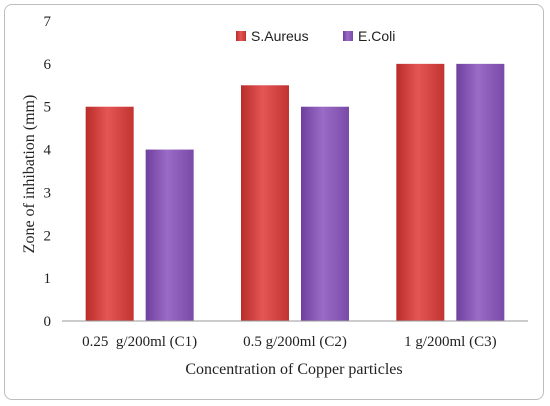 This screenshot has height=406, width=550. Describe the element at coordinates (48, 108) in the screenshot. I see `y-tick-label: 5` at that location.